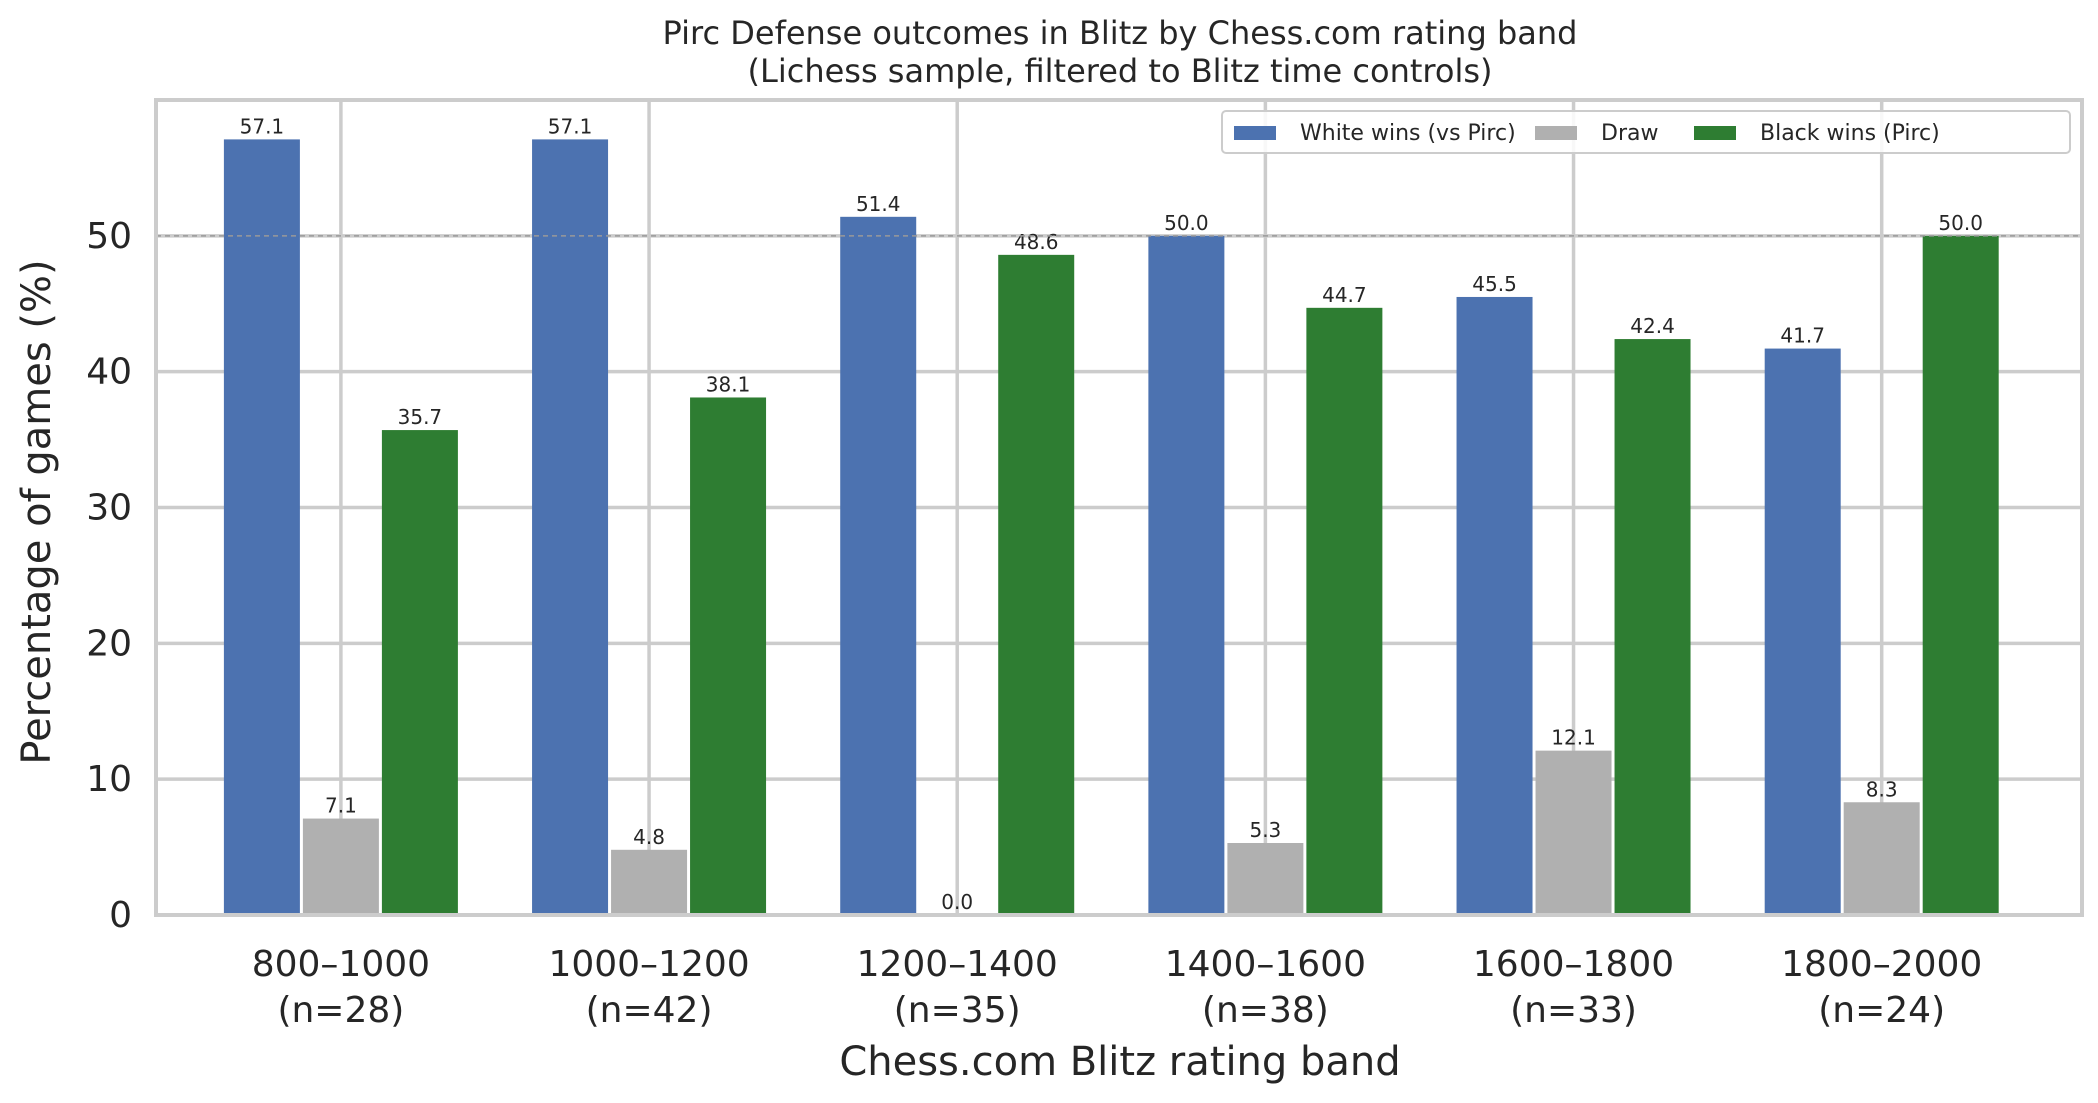  Describe the element at coordinates (1573, 738) in the screenshot. I see `bar-value-label: 12.1` at that location.